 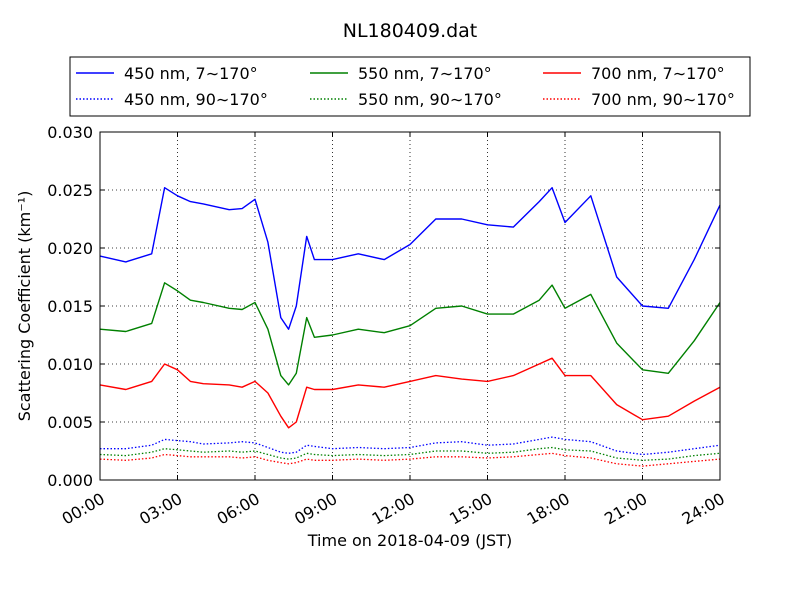 I want to click on legend-label-3: 550 nm, 90∼170°, so click(x=430, y=99).